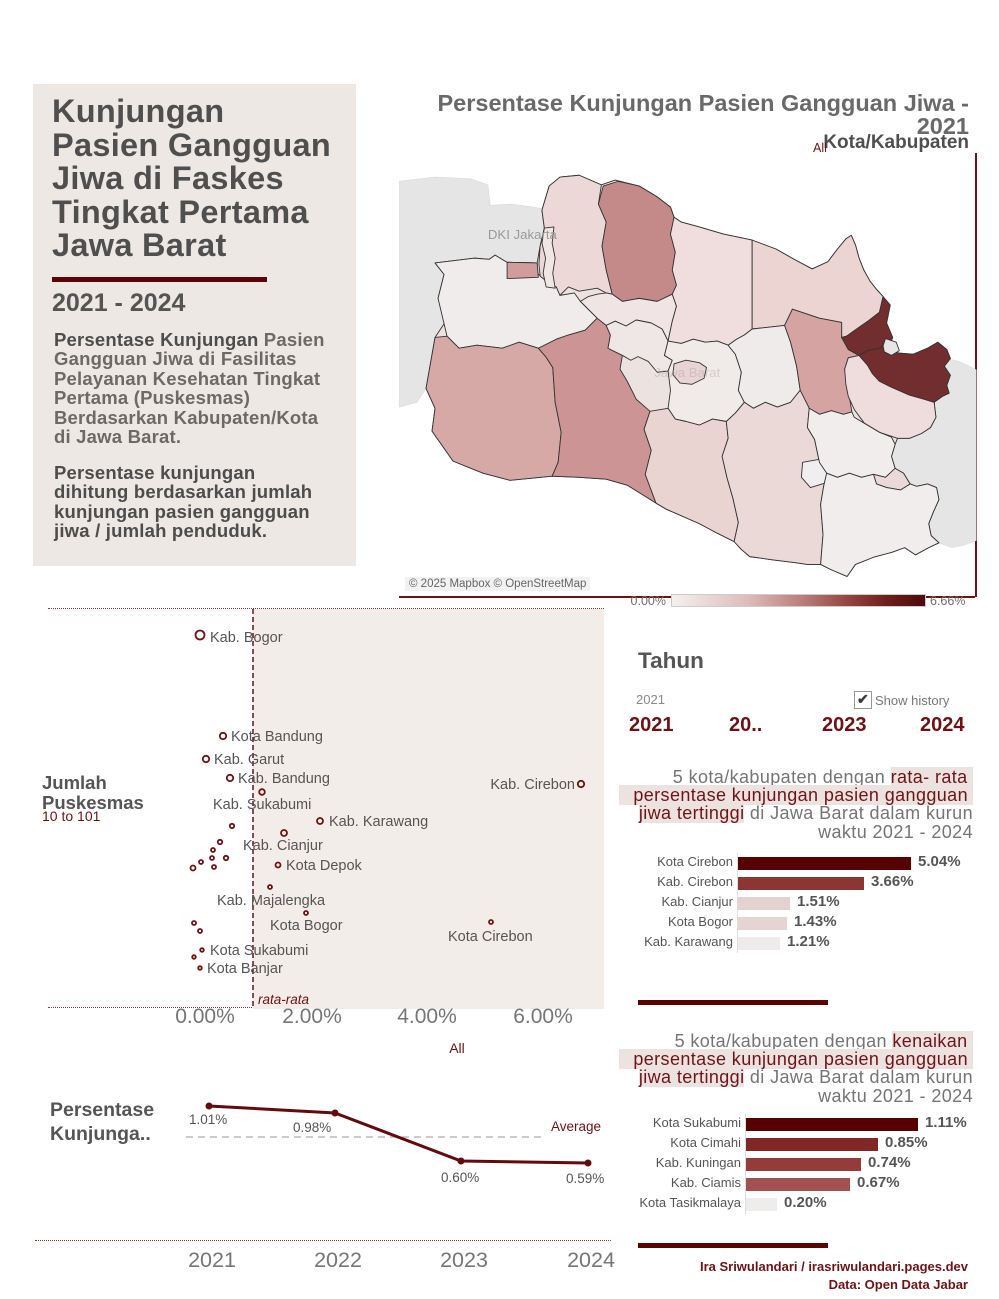 This screenshot has height=1299, width=999. Describe the element at coordinates (687, 372) in the screenshot. I see `svg-text: Jawa Barat` at that location.